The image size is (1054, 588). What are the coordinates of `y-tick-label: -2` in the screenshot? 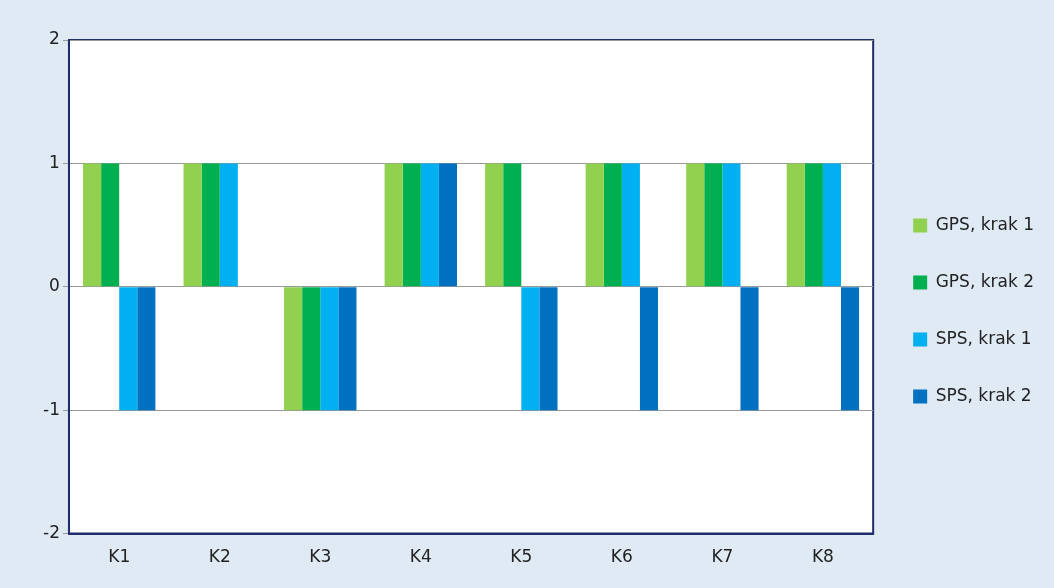 It's located at (51, 532).